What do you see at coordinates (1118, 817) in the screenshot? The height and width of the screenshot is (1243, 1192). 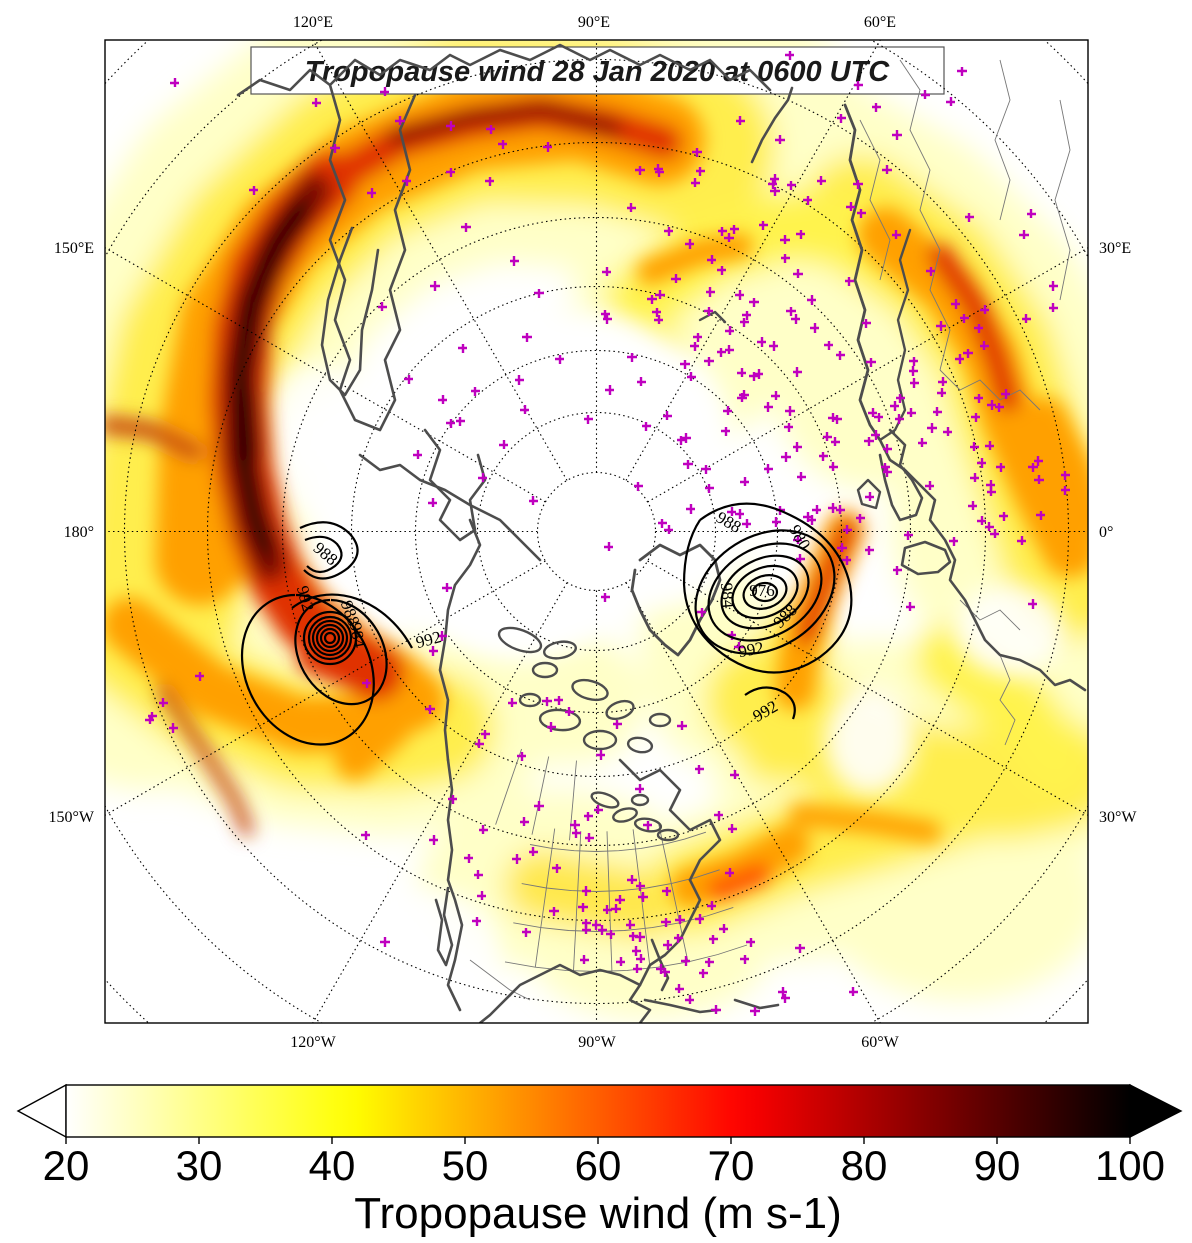 I see `svg-text: 30°W` at bounding box center [1118, 817].